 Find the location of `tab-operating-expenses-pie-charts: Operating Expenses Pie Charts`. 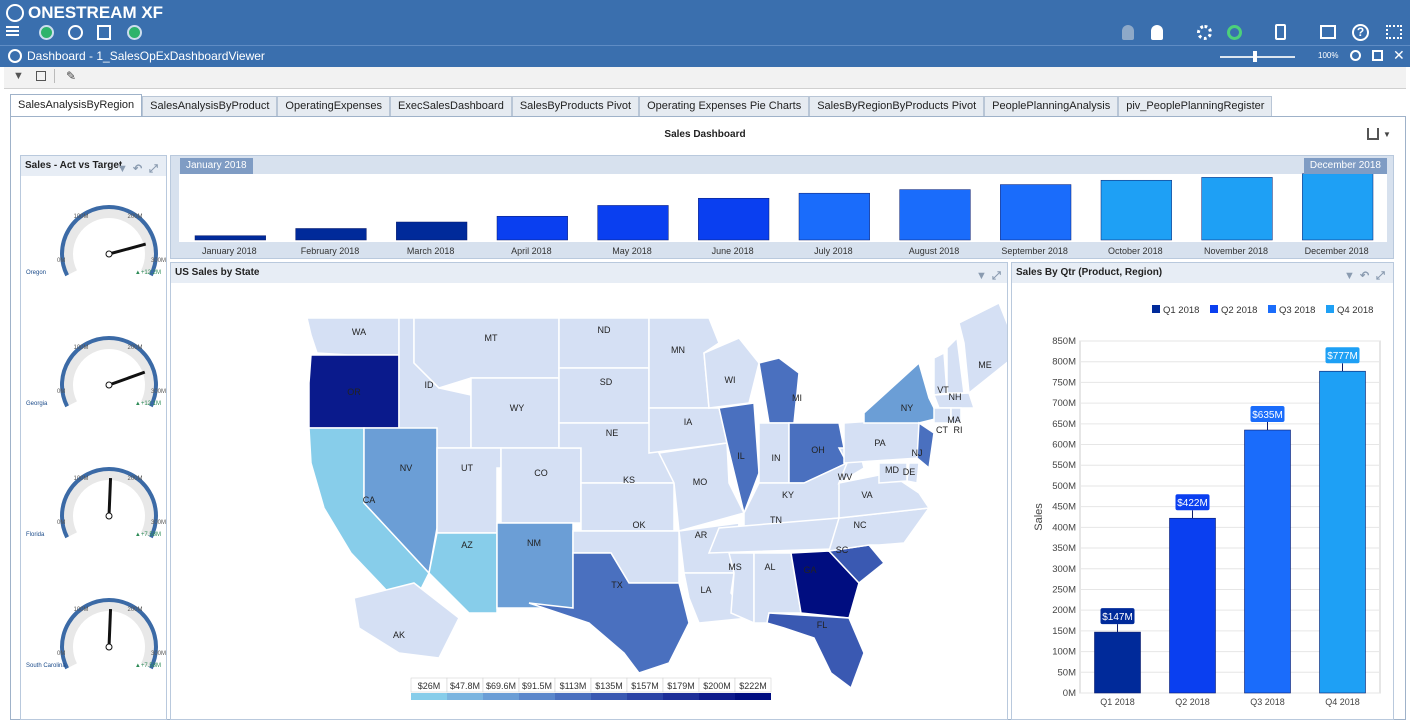

tab-operating-expenses-pie-charts: Operating Expenses Pie Charts is located at coordinates (724, 106).